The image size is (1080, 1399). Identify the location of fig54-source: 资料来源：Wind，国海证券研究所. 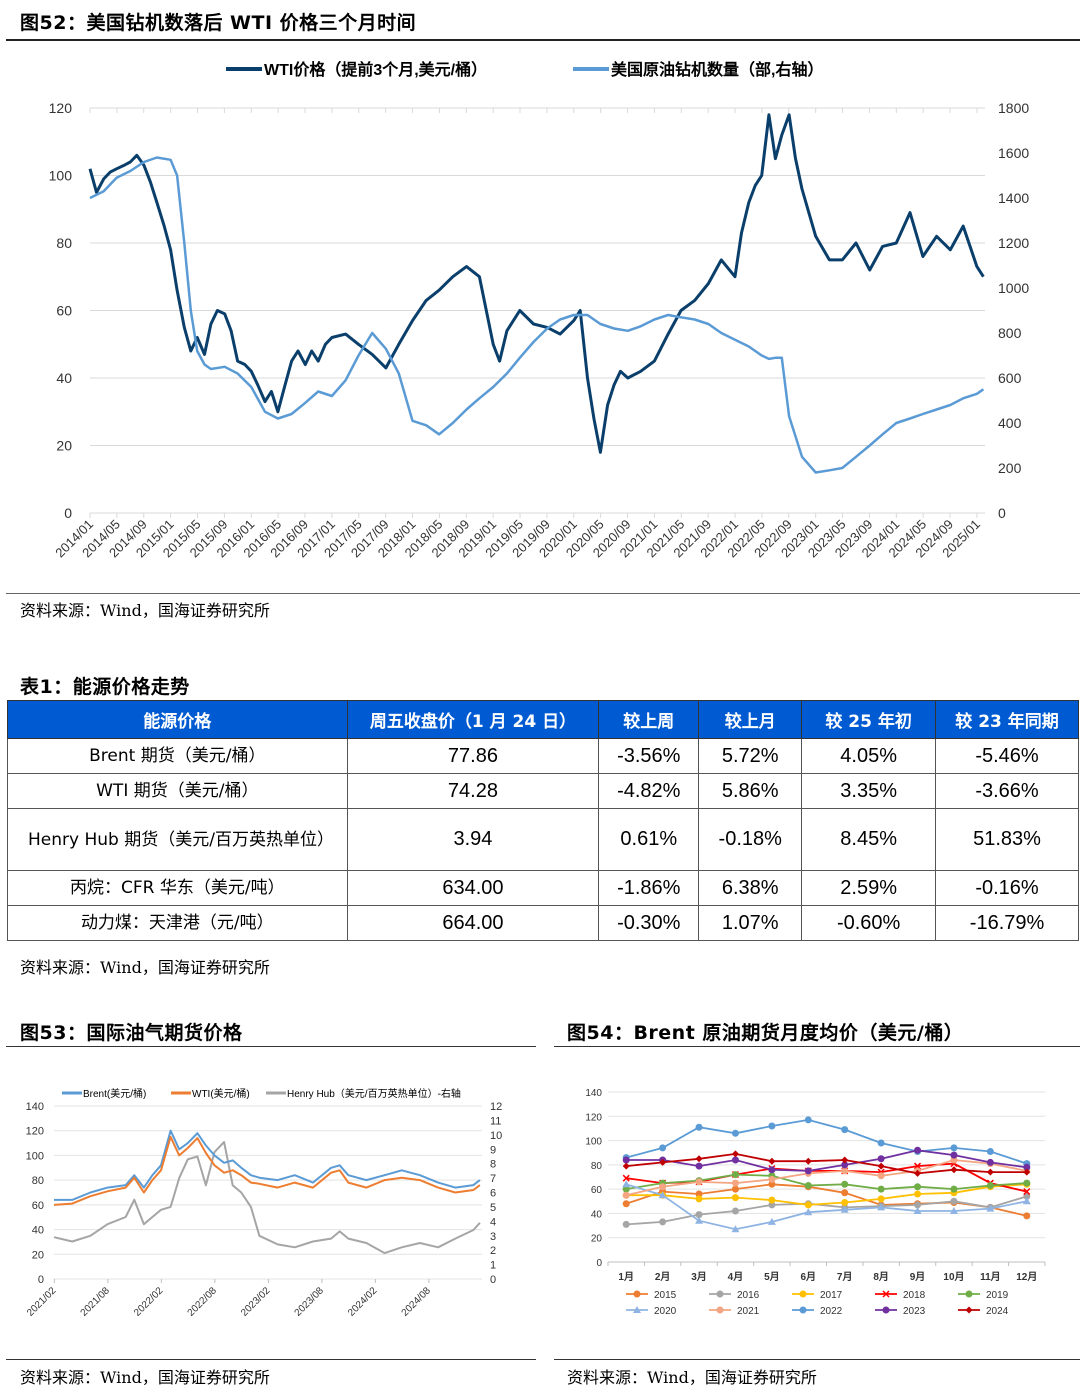
(692, 1377).